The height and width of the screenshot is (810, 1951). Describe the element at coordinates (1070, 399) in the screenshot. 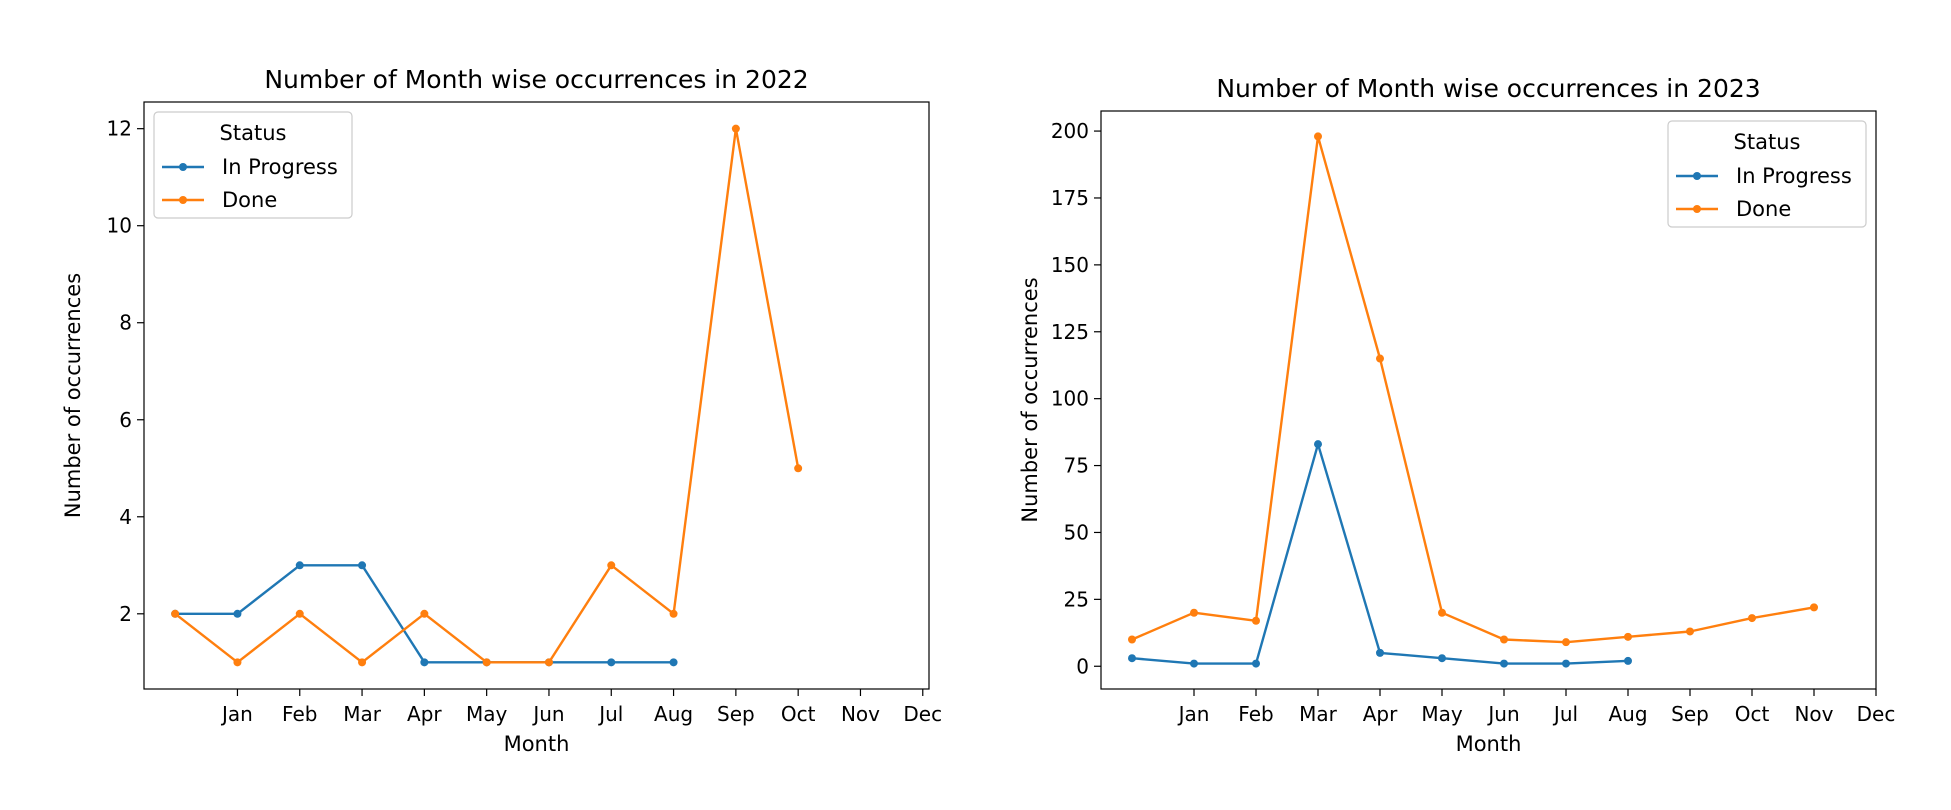

I see `y-tick-label: 100` at that location.